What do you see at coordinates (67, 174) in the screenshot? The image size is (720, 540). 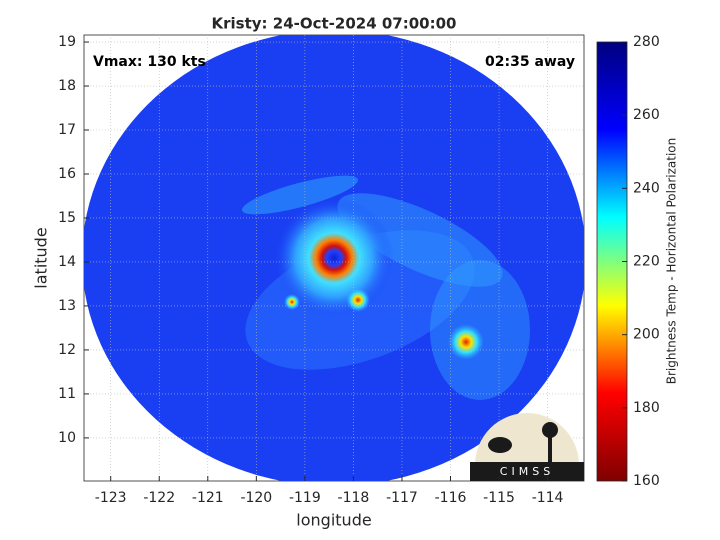 I see `y-tick-label: 16` at bounding box center [67, 174].